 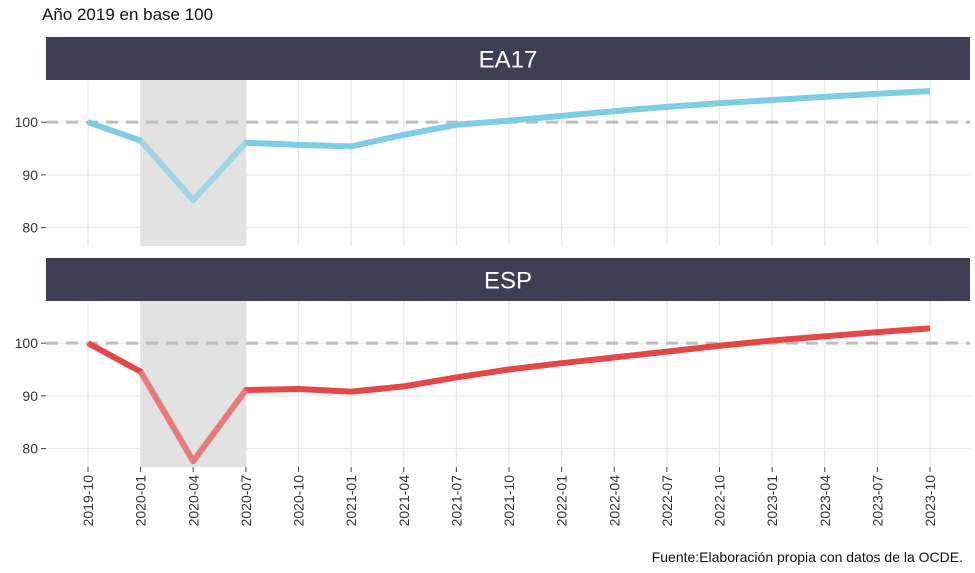 What do you see at coordinates (193, 501) in the screenshot?
I see `x-tick-label: 2020-04` at bounding box center [193, 501].